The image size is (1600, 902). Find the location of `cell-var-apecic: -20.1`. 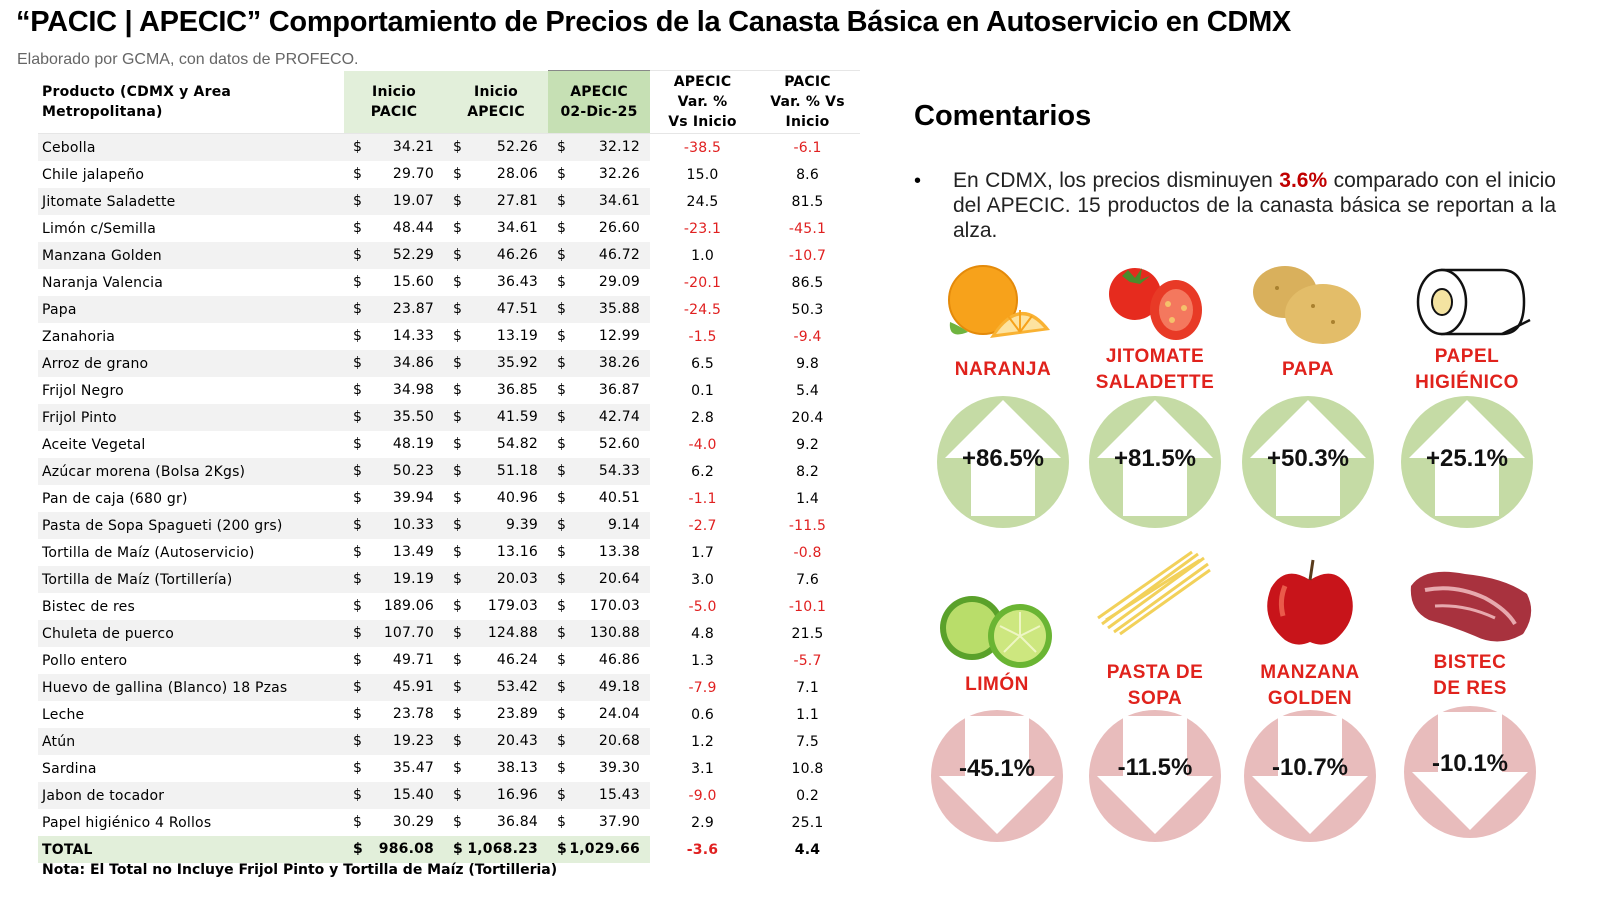

cell-var-apecic: -20.1 is located at coordinates (702, 282).